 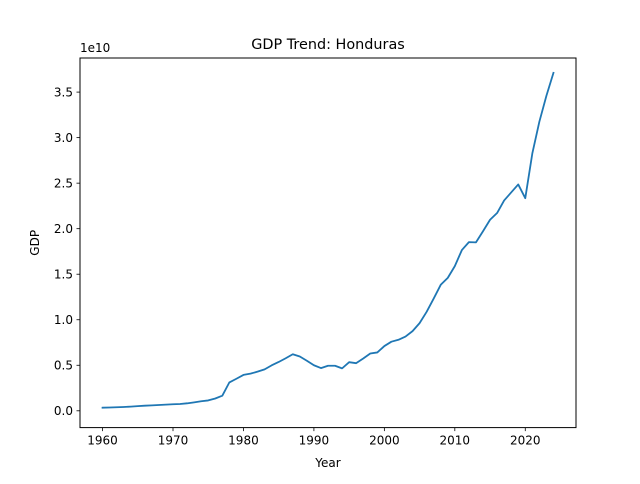 What do you see at coordinates (63, 275) in the screenshot?
I see `y-tick-label: 1.5` at bounding box center [63, 275].